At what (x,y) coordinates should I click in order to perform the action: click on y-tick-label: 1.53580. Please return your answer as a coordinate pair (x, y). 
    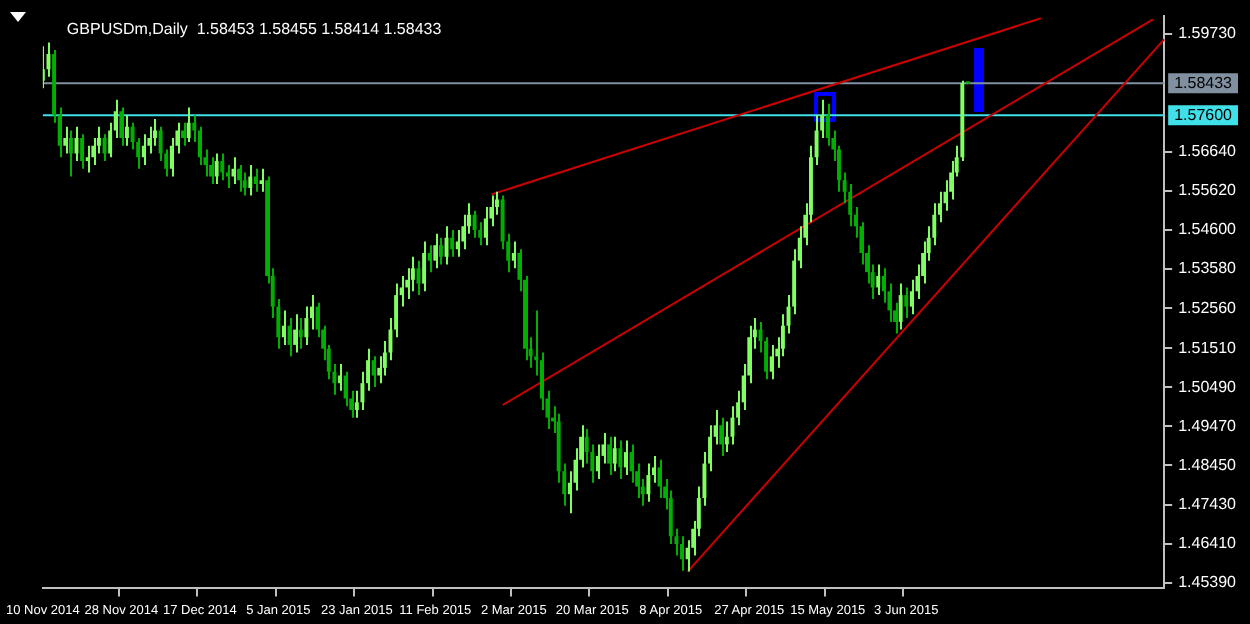
    Looking at the image, I should click on (1208, 268).